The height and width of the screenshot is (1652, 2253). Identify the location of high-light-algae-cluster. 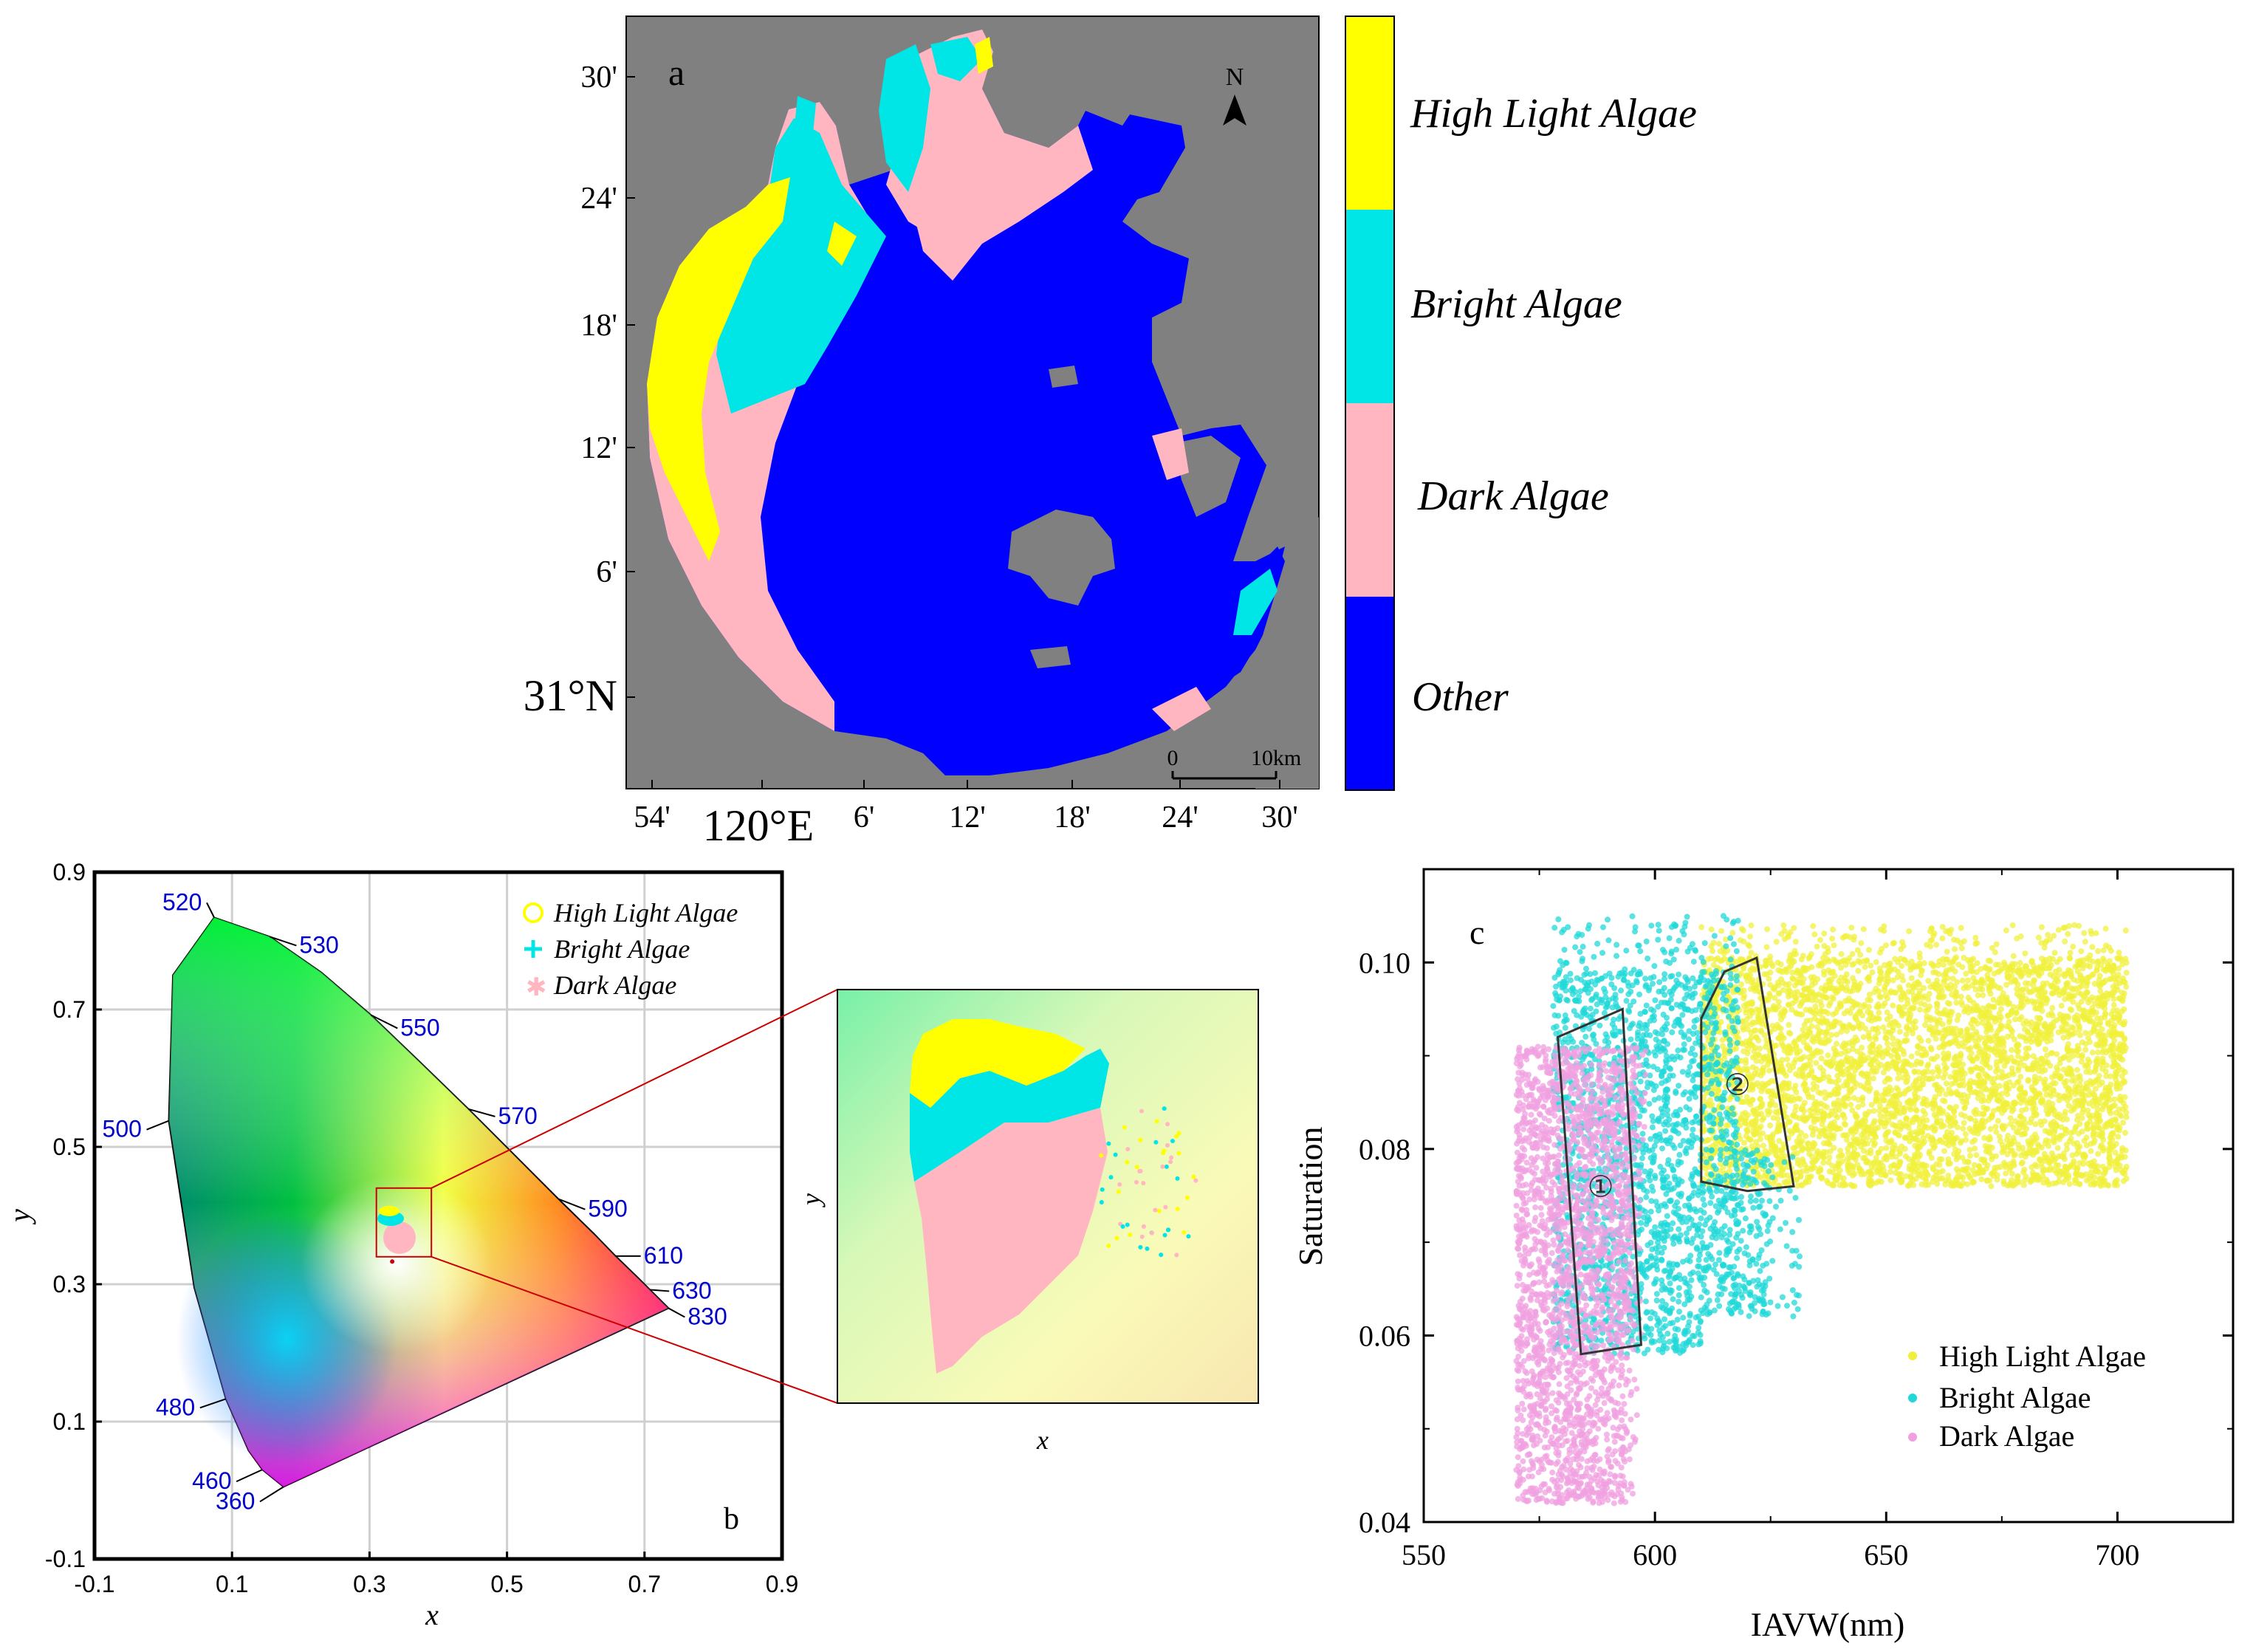
(388, 1210).